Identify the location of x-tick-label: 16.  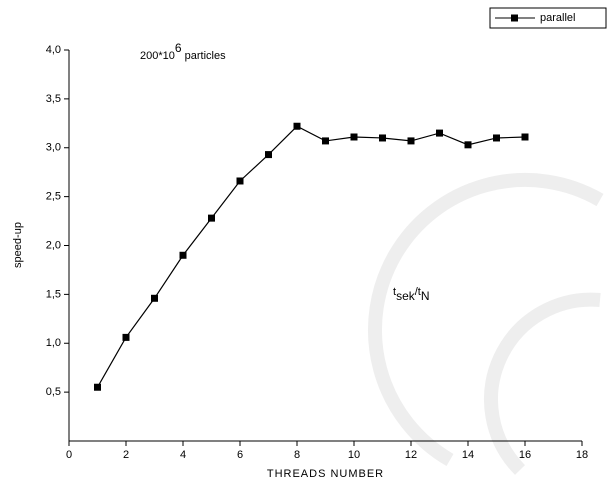
(525, 455).